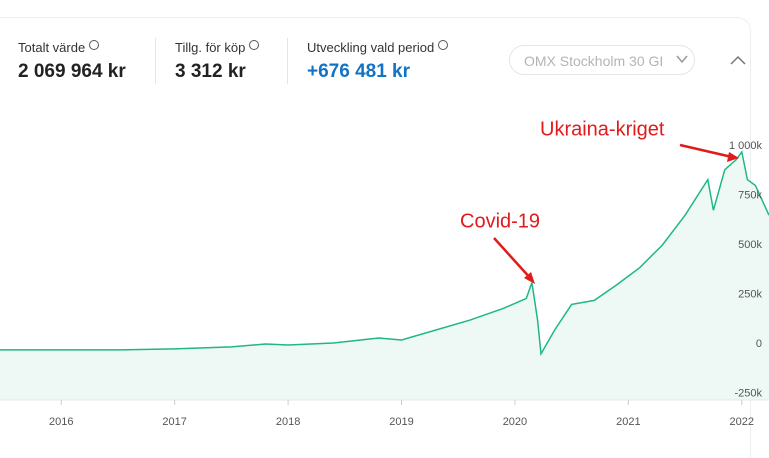  Describe the element at coordinates (750, 294) in the screenshot. I see `y-tick-label: 250k` at that location.